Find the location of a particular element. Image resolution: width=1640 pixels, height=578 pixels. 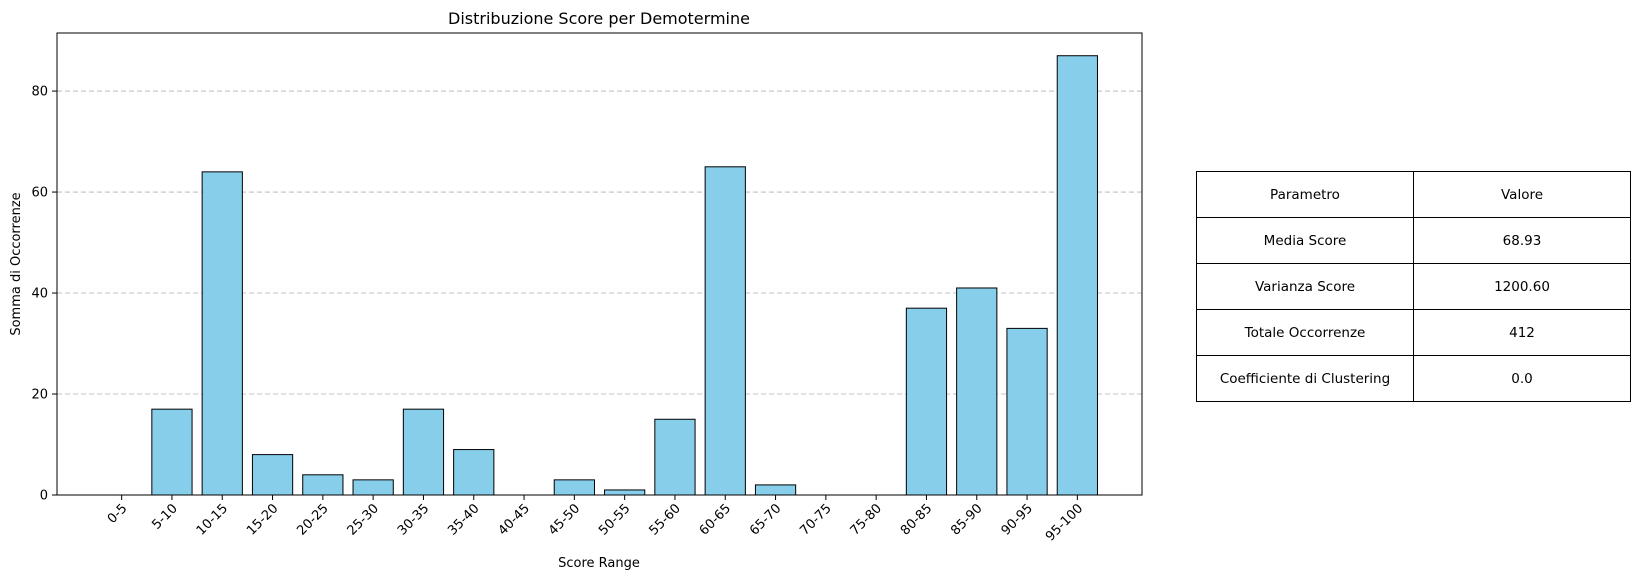

table-cell-value: 0.0 is located at coordinates (1522, 378).